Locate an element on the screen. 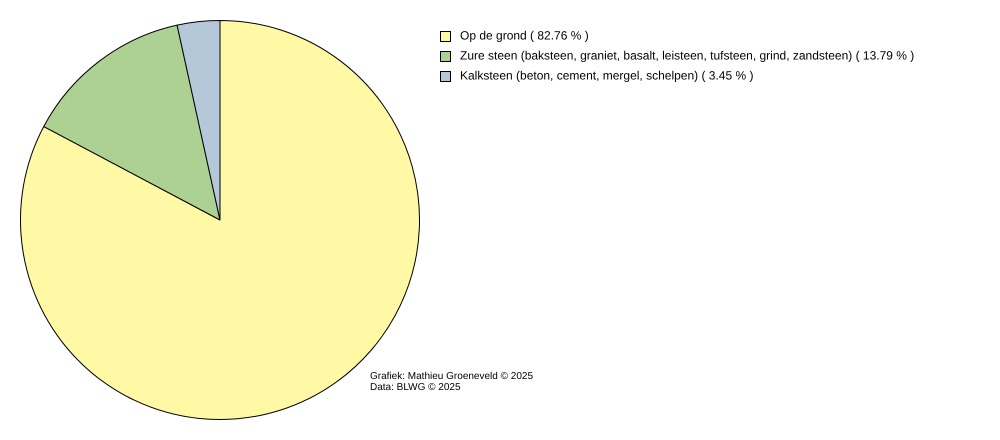 The image size is (1000, 440). legend-label: Kalksteen (beton, cement, mergel, schelpen) ( 3.45 % ) is located at coordinates (607, 75).